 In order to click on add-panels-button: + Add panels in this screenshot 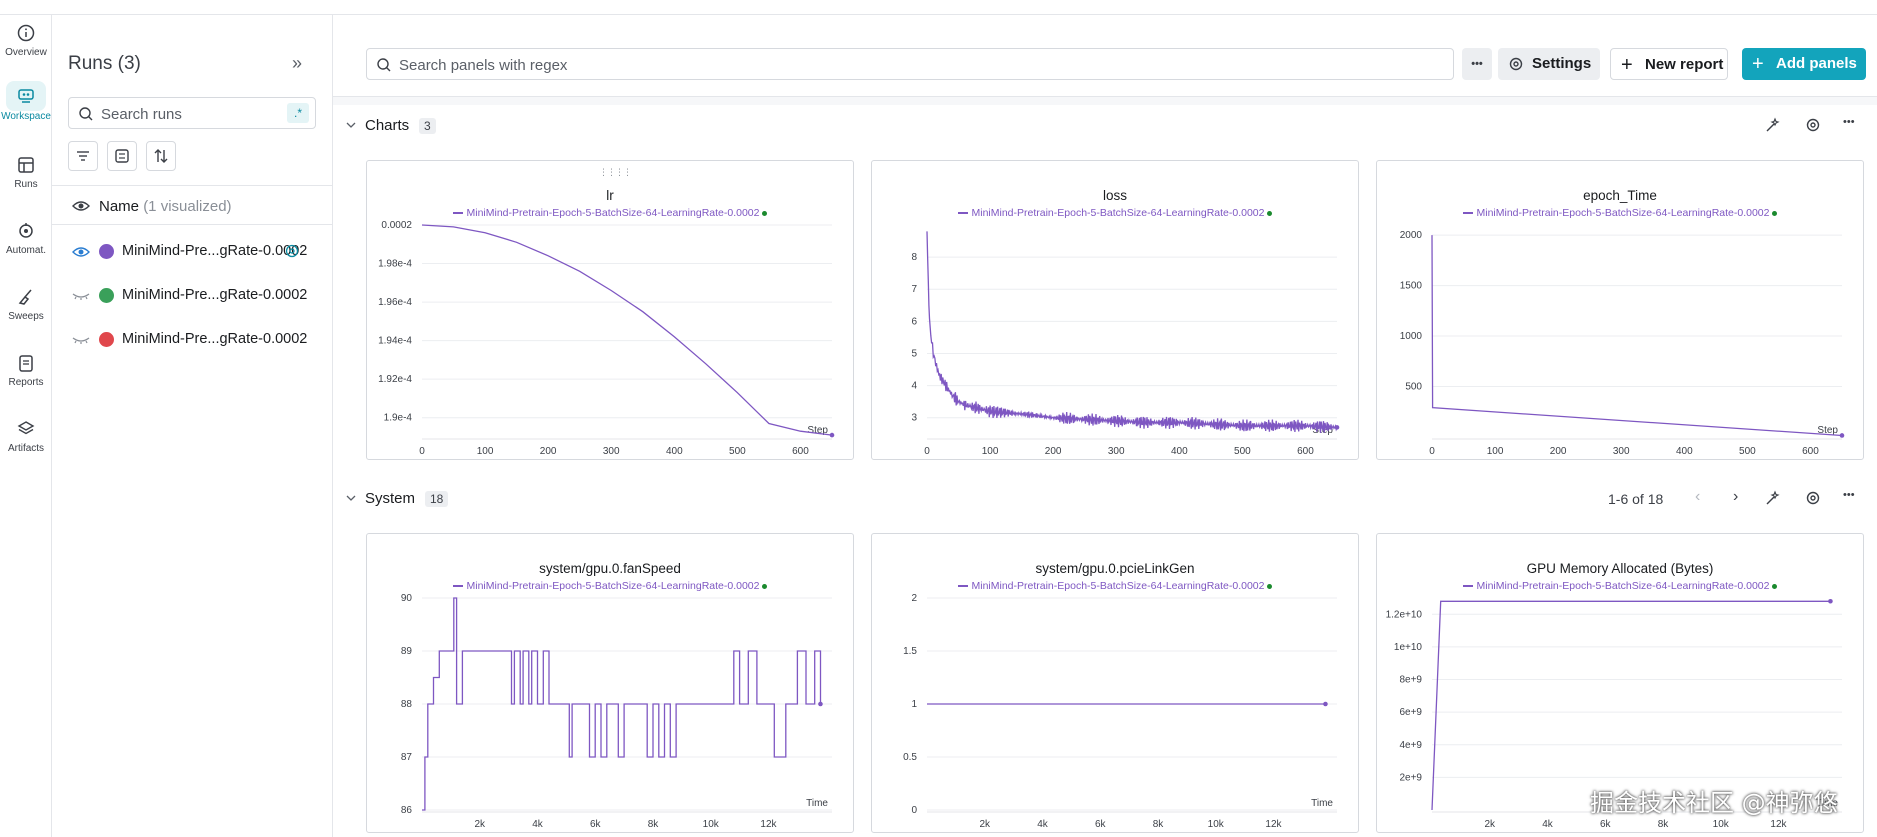, I will do `click(1804, 64)`.